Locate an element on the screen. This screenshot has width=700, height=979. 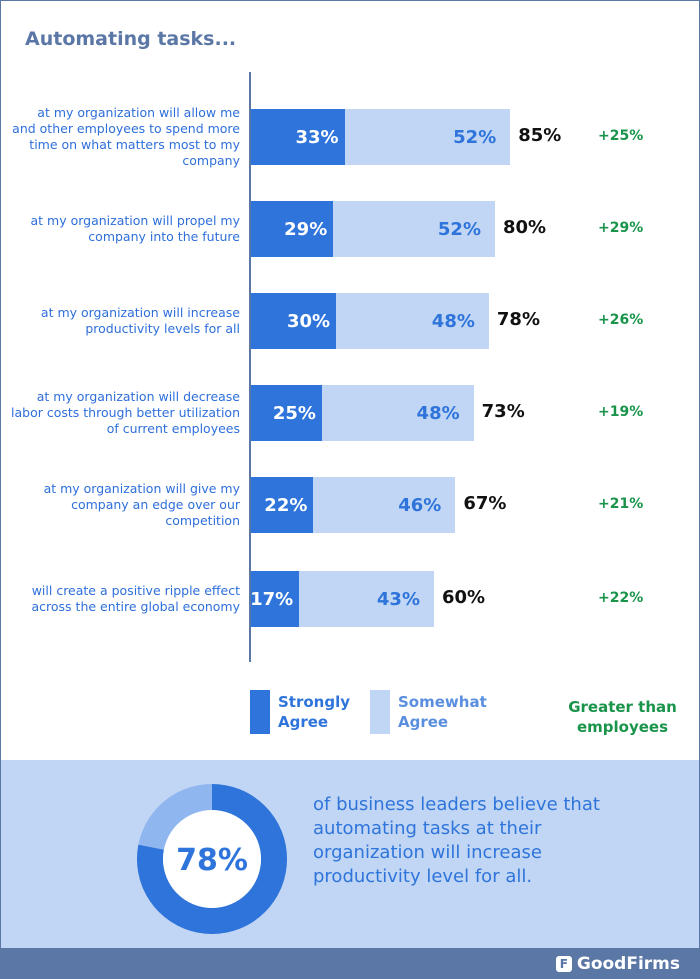
legend-swatch-strongly-agree is located at coordinates (260, 712).